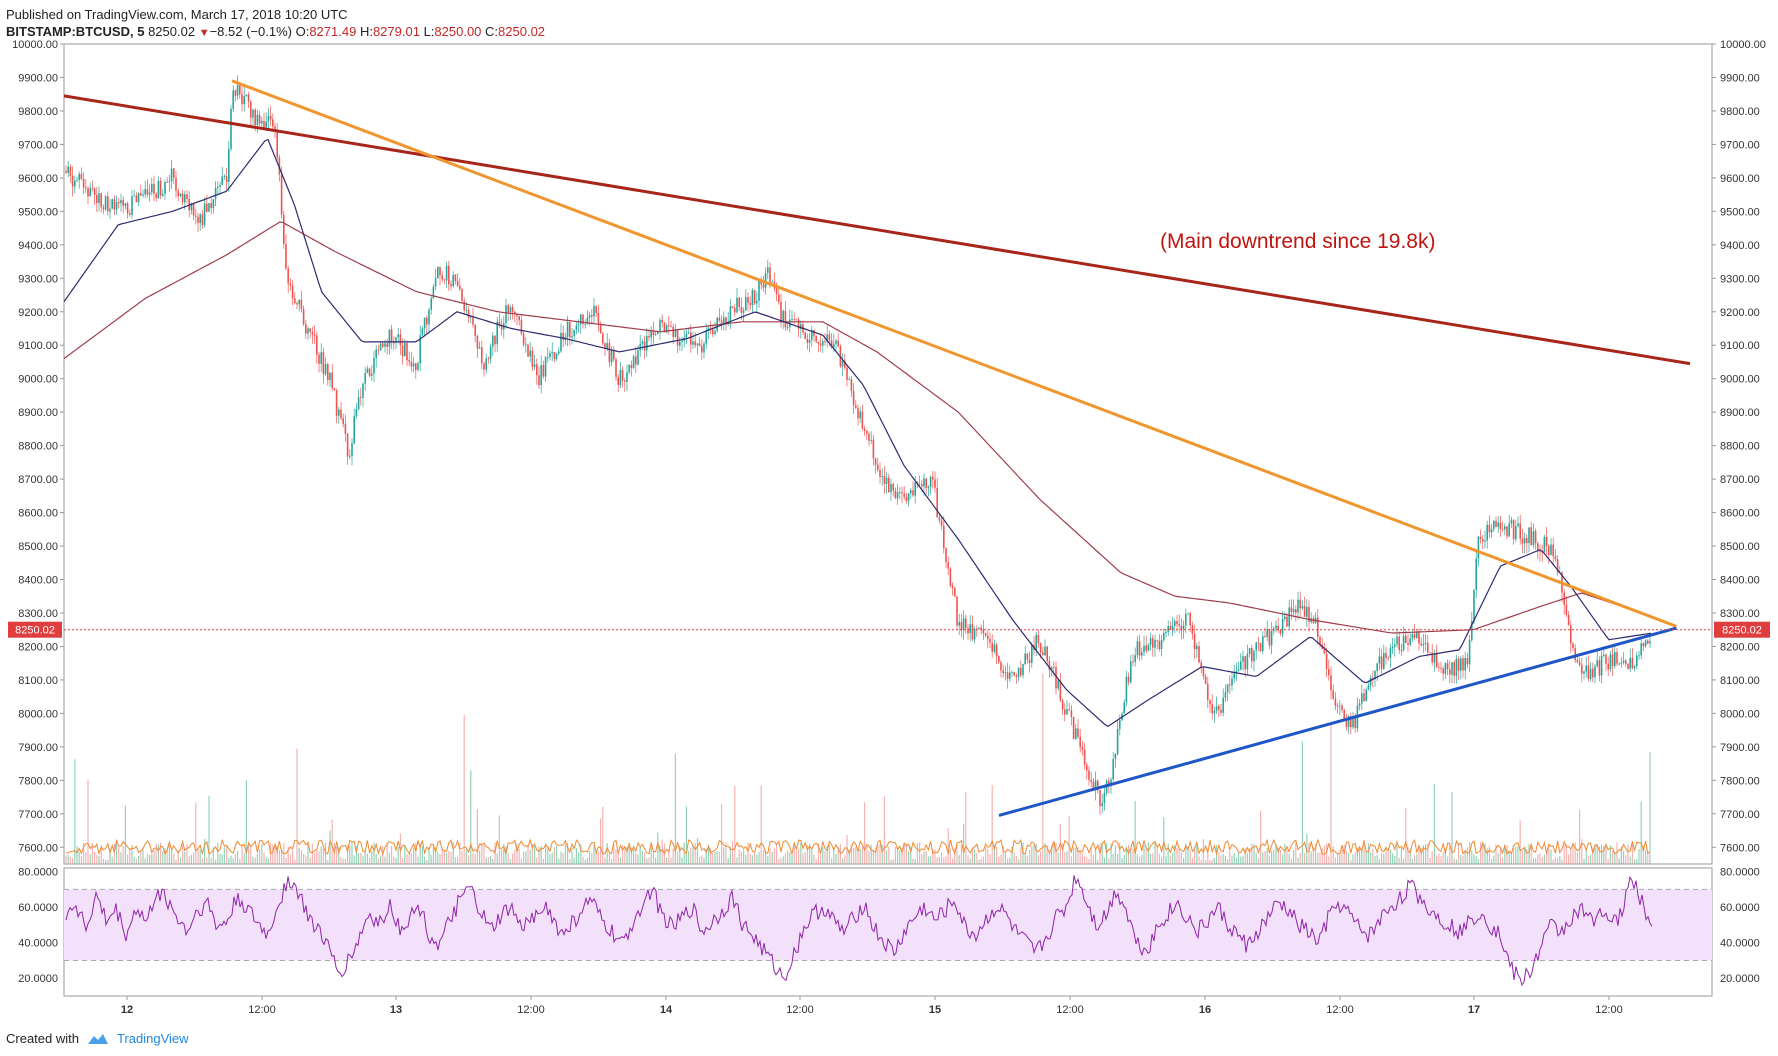 The width and height of the screenshot is (1778, 1056). Describe the element at coordinates (38, 179) in the screenshot. I see `y-tick-label-left: 9600.00` at that location.